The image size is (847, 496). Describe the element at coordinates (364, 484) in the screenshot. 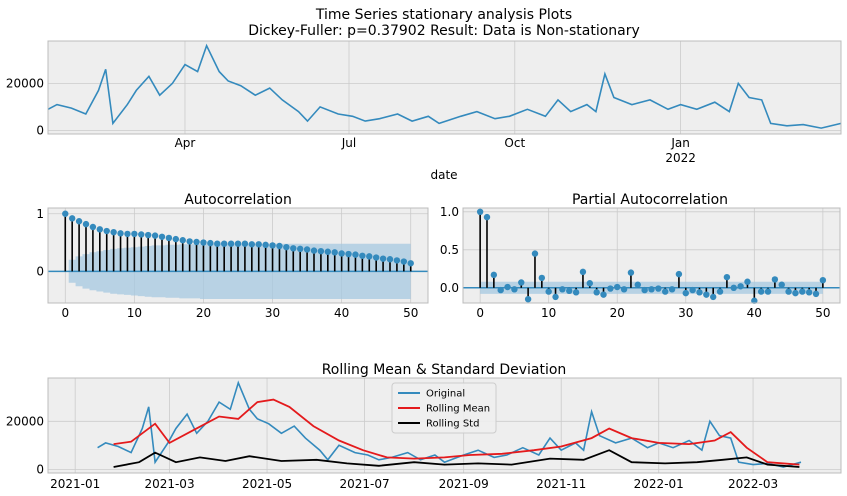

I see `x-tick-label: 2021-07` at that location.